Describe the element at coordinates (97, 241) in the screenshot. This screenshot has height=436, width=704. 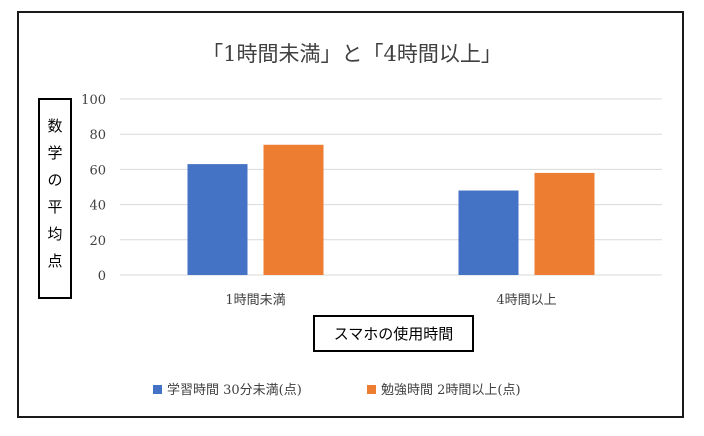
I see `y-tick-label: 20` at that location.